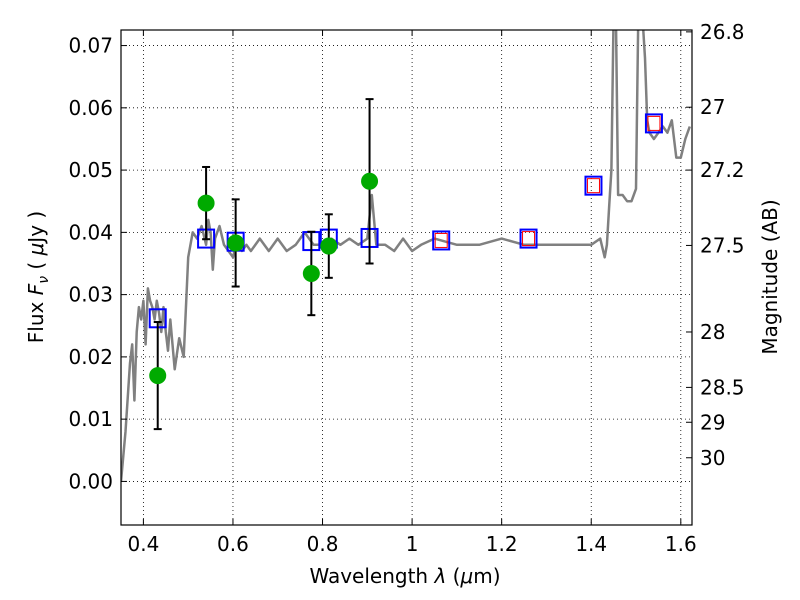  Describe the element at coordinates (502, 544) in the screenshot. I see `x-tick-label: 1.2` at that location.